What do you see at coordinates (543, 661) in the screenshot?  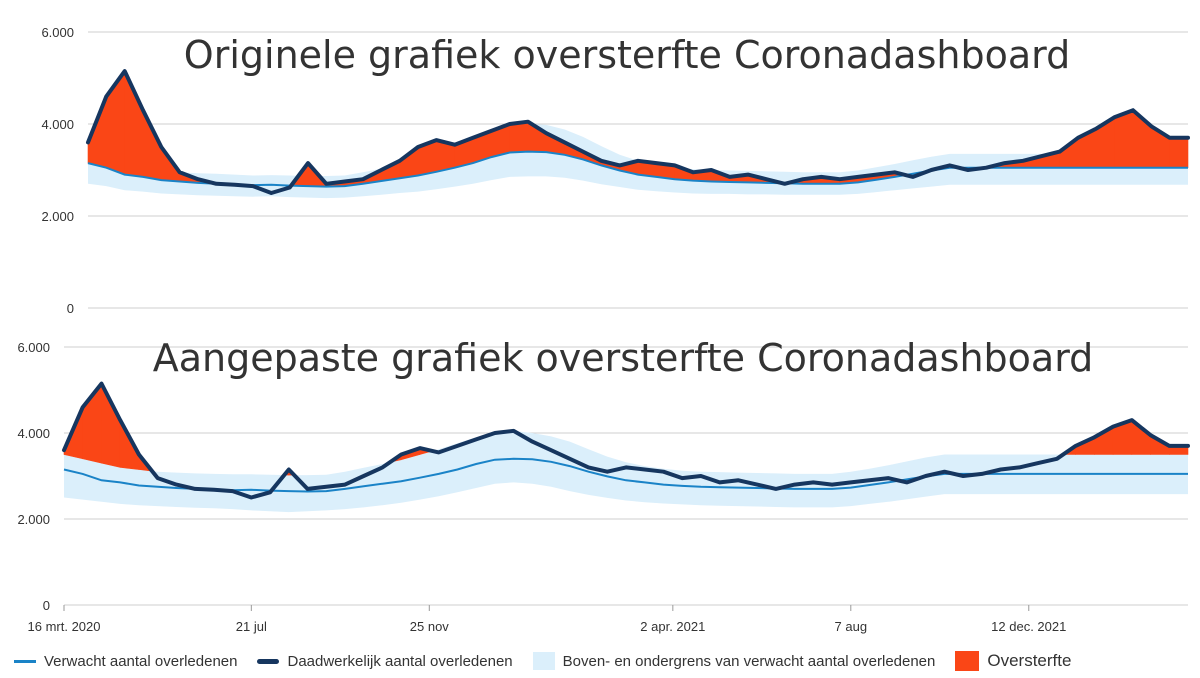 I see `legend-swatch-band` at bounding box center [543, 661].